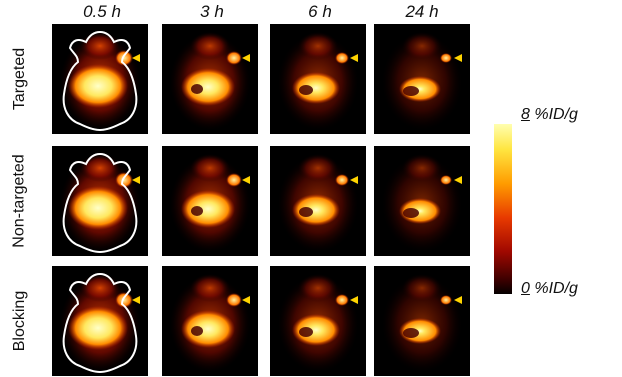 The width and height of the screenshot is (622, 377). Describe the element at coordinates (100, 201) in the screenshot. I see `pet-image-non-targeted-0-5h` at that location.